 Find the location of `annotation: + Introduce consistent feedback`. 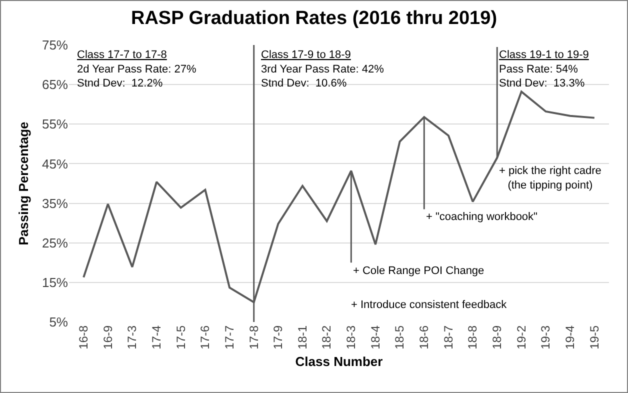

annotation: + Introduce consistent feedback is located at coordinates (429, 305).